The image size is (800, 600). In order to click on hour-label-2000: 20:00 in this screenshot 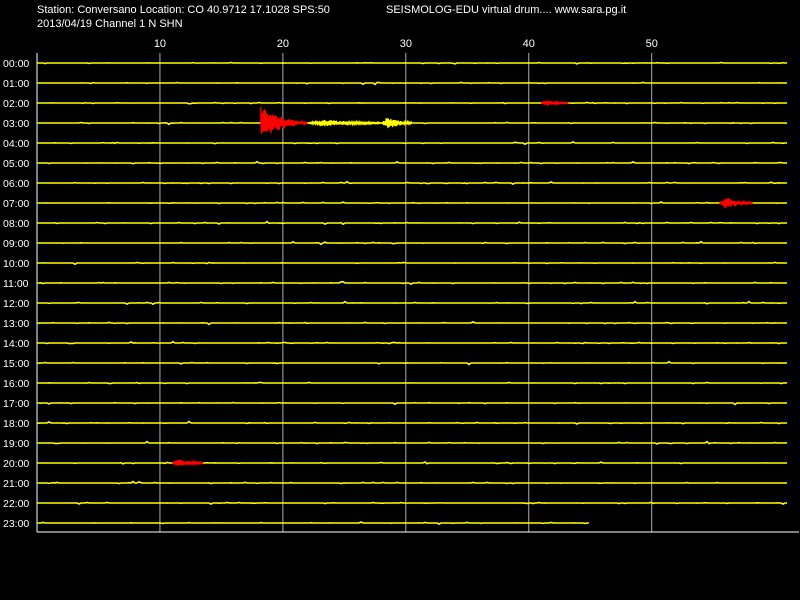, I will do `click(16, 464)`.